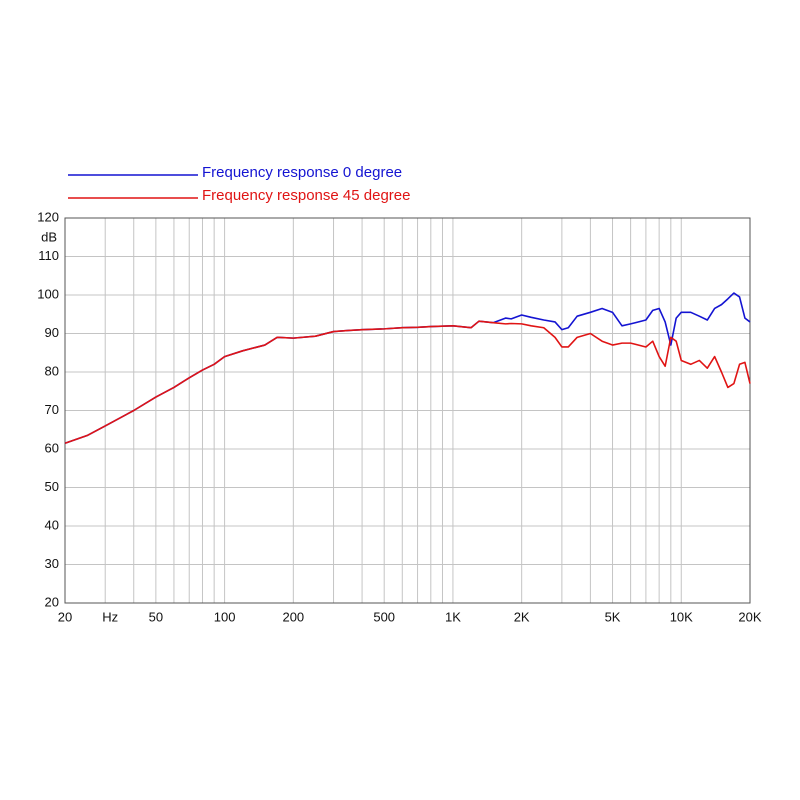 The image size is (800, 800). Describe the element at coordinates (52, 486) in the screenshot. I see `y-tick-label: 50` at that location.